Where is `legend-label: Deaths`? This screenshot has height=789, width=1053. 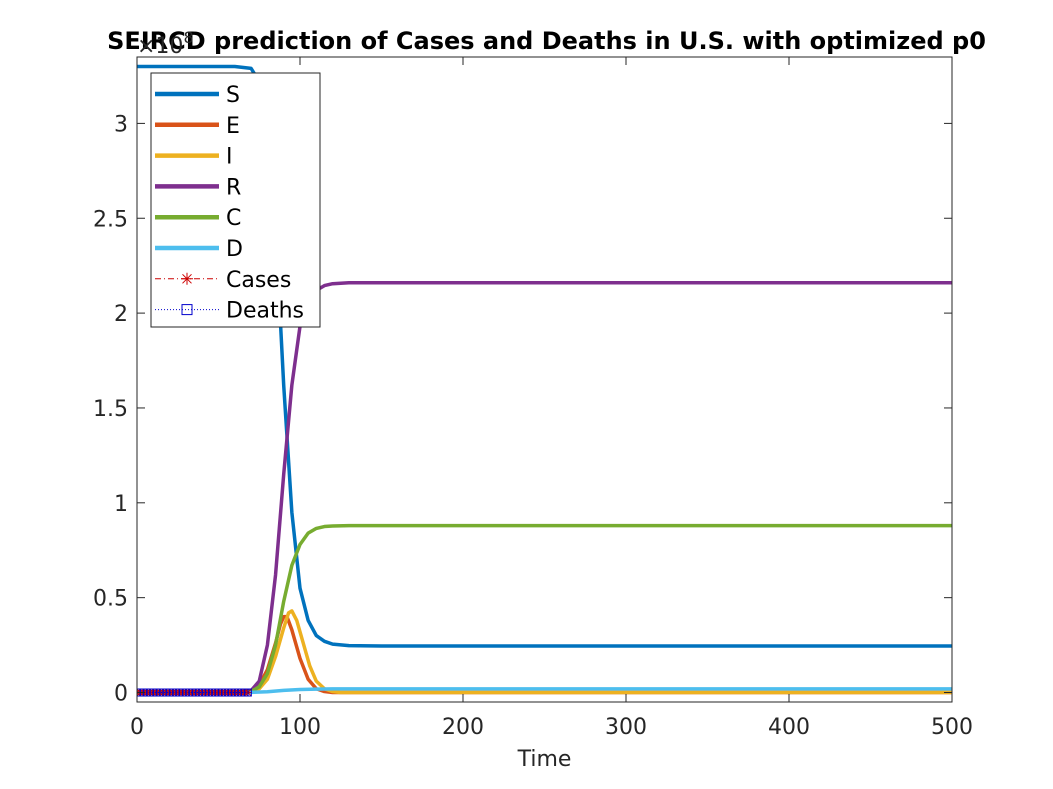 legend-label: Deaths is located at coordinates (265, 311).